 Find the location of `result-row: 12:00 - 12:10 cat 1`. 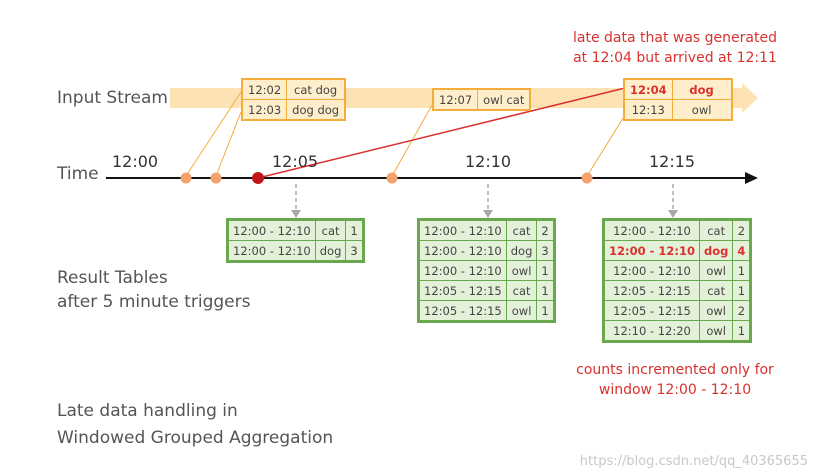

result-row: 12:00 - 12:10 cat 1 is located at coordinates (295, 230).